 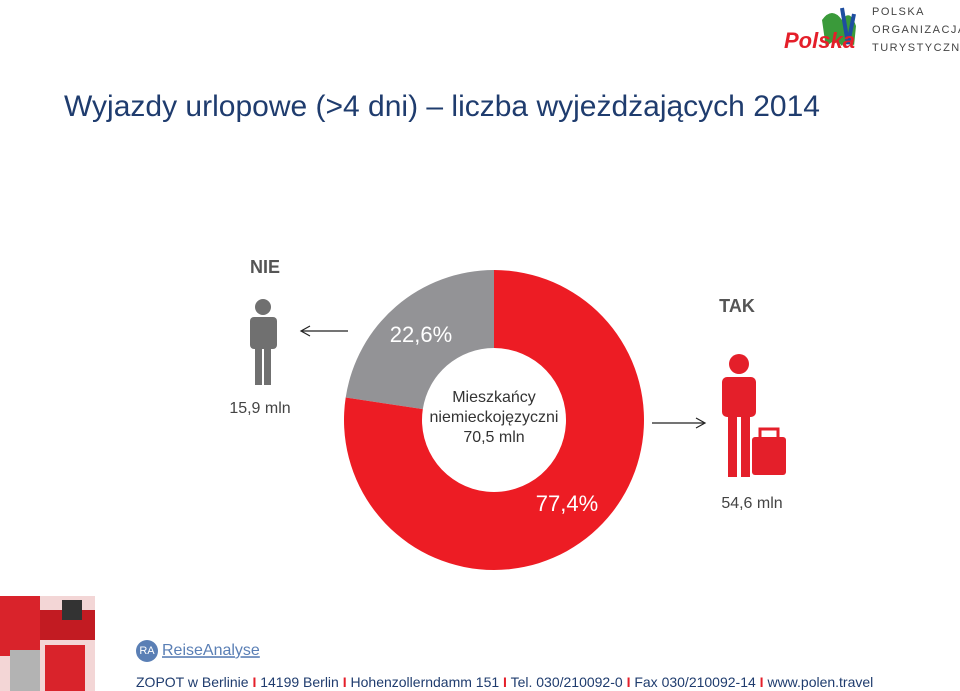 I want to click on footer-item: 14199 Berlin, so click(x=299, y=682).